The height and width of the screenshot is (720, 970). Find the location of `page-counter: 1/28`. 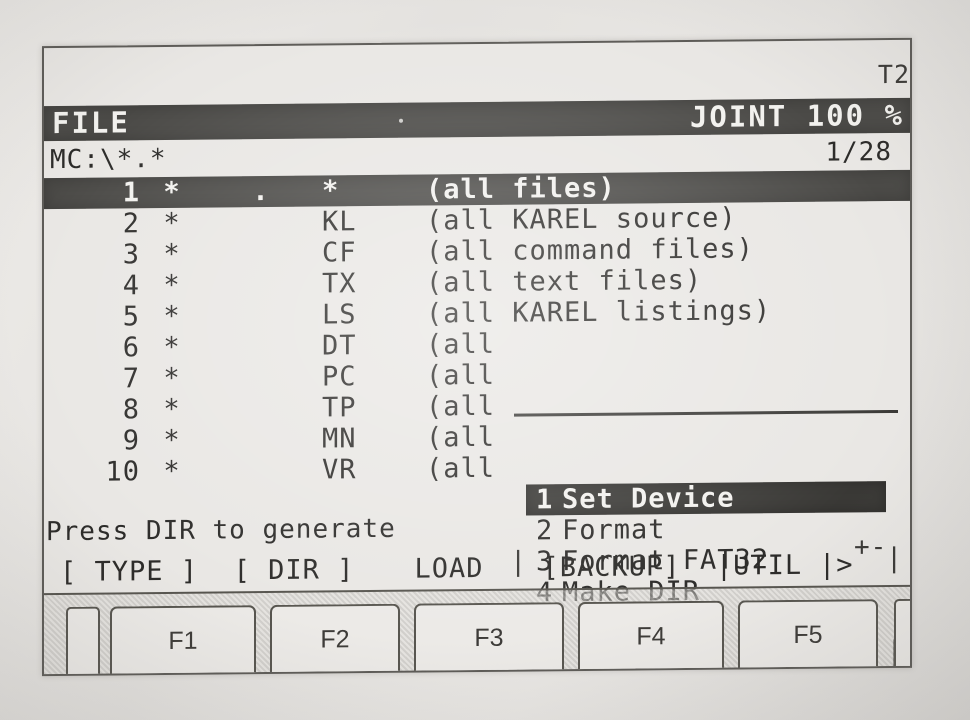

page-counter: 1/28 is located at coordinates (858, 152).